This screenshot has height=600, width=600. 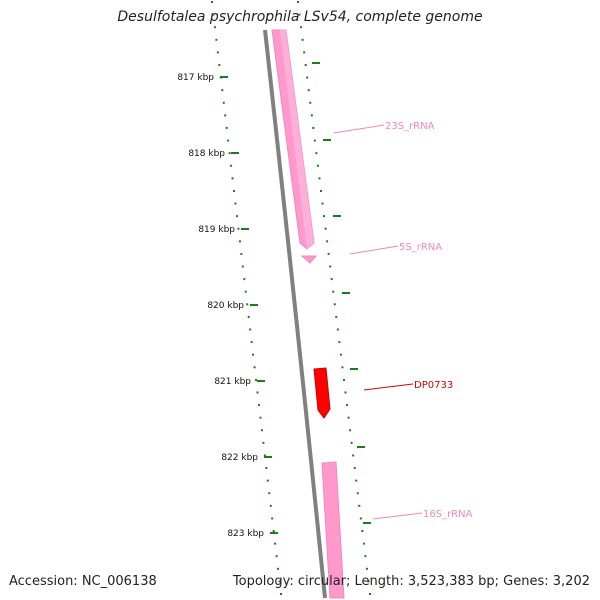 I want to click on feature-5s-rrna, so click(x=309, y=259).